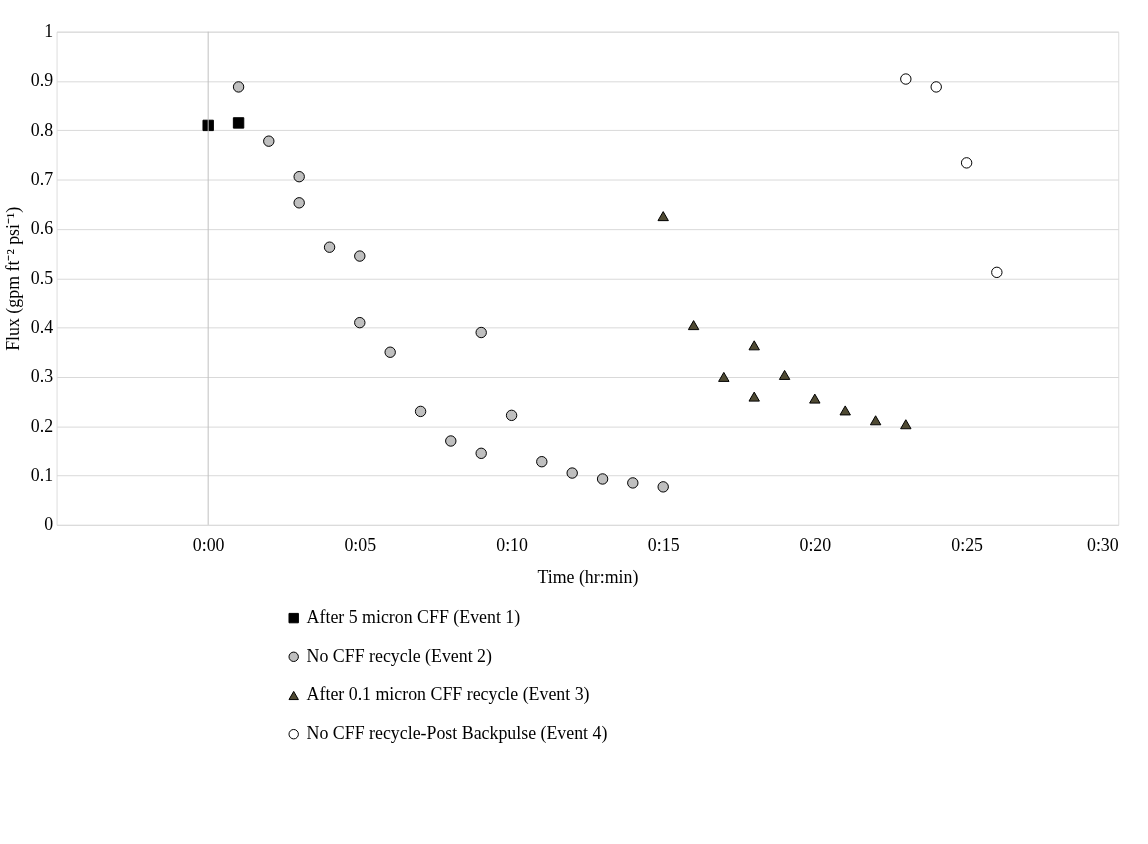 The width and height of the screenshot is (1148, 844). I want to click on y-tick-label: 0.1, so click(42, 474).